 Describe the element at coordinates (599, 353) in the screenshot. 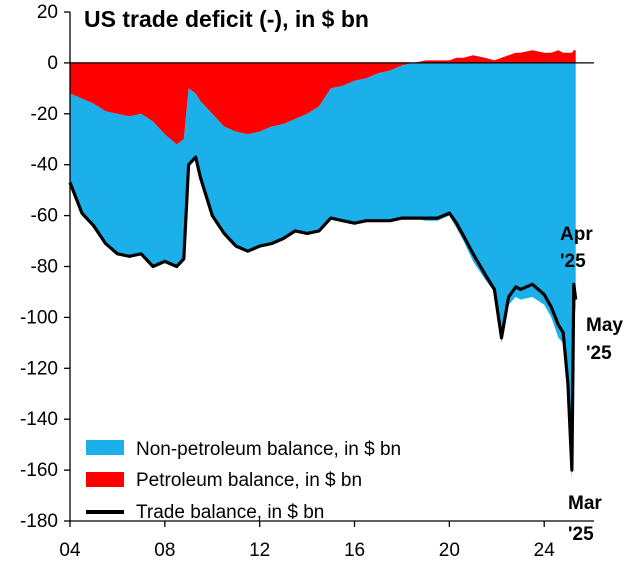

I see `annotation-may-25-line2: '25` at that location.